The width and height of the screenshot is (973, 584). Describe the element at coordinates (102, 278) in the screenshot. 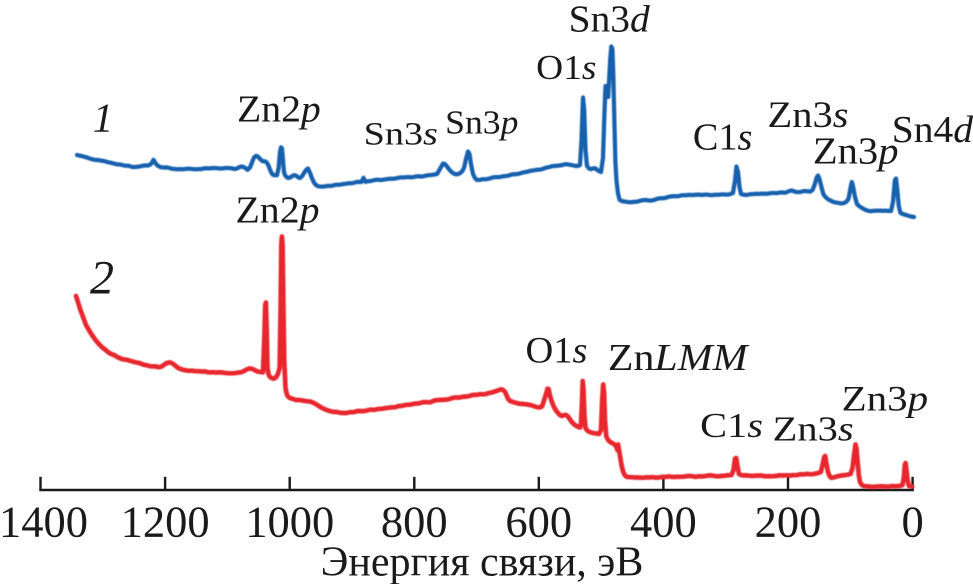

I see `svg-text: 2` at that location.